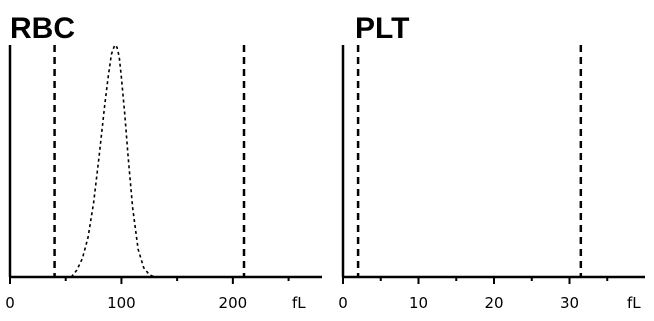 The height and width of the screenshot is (321, 654). I want to click on distribution-curve, so click(113, 160).